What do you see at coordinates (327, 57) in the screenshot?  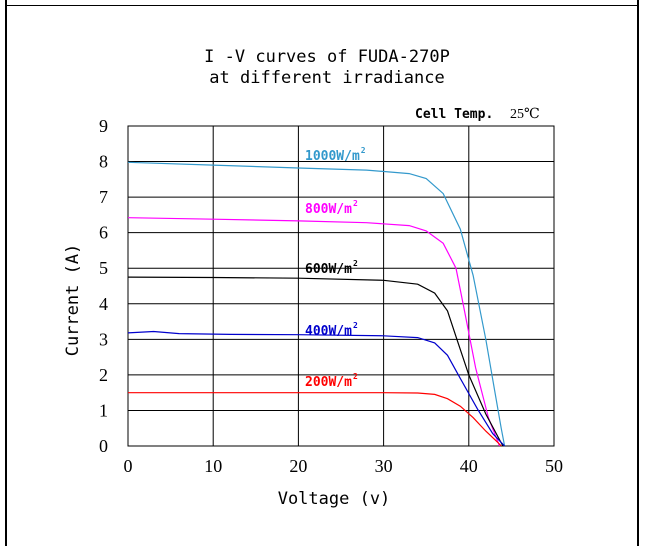 I see `chart-title-line1: I -V curves of FUDA-270P` at bounding box center [327, 57].